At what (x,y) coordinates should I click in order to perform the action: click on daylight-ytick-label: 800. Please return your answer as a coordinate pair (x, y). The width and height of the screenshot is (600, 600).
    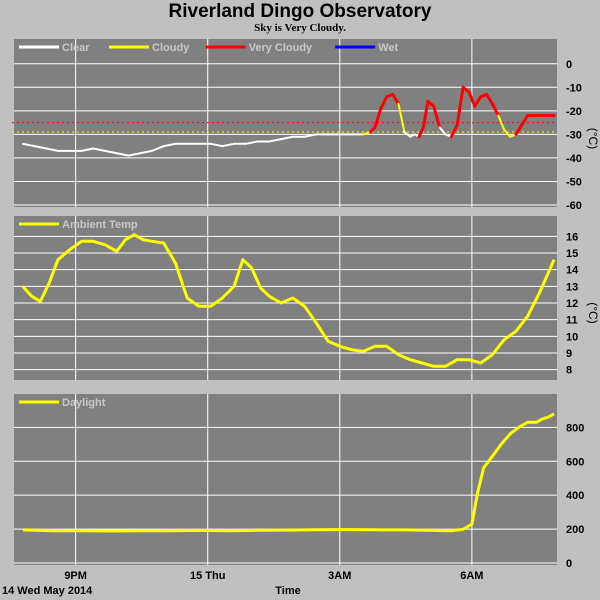
    Looking at the image, I should click on (575, 428).